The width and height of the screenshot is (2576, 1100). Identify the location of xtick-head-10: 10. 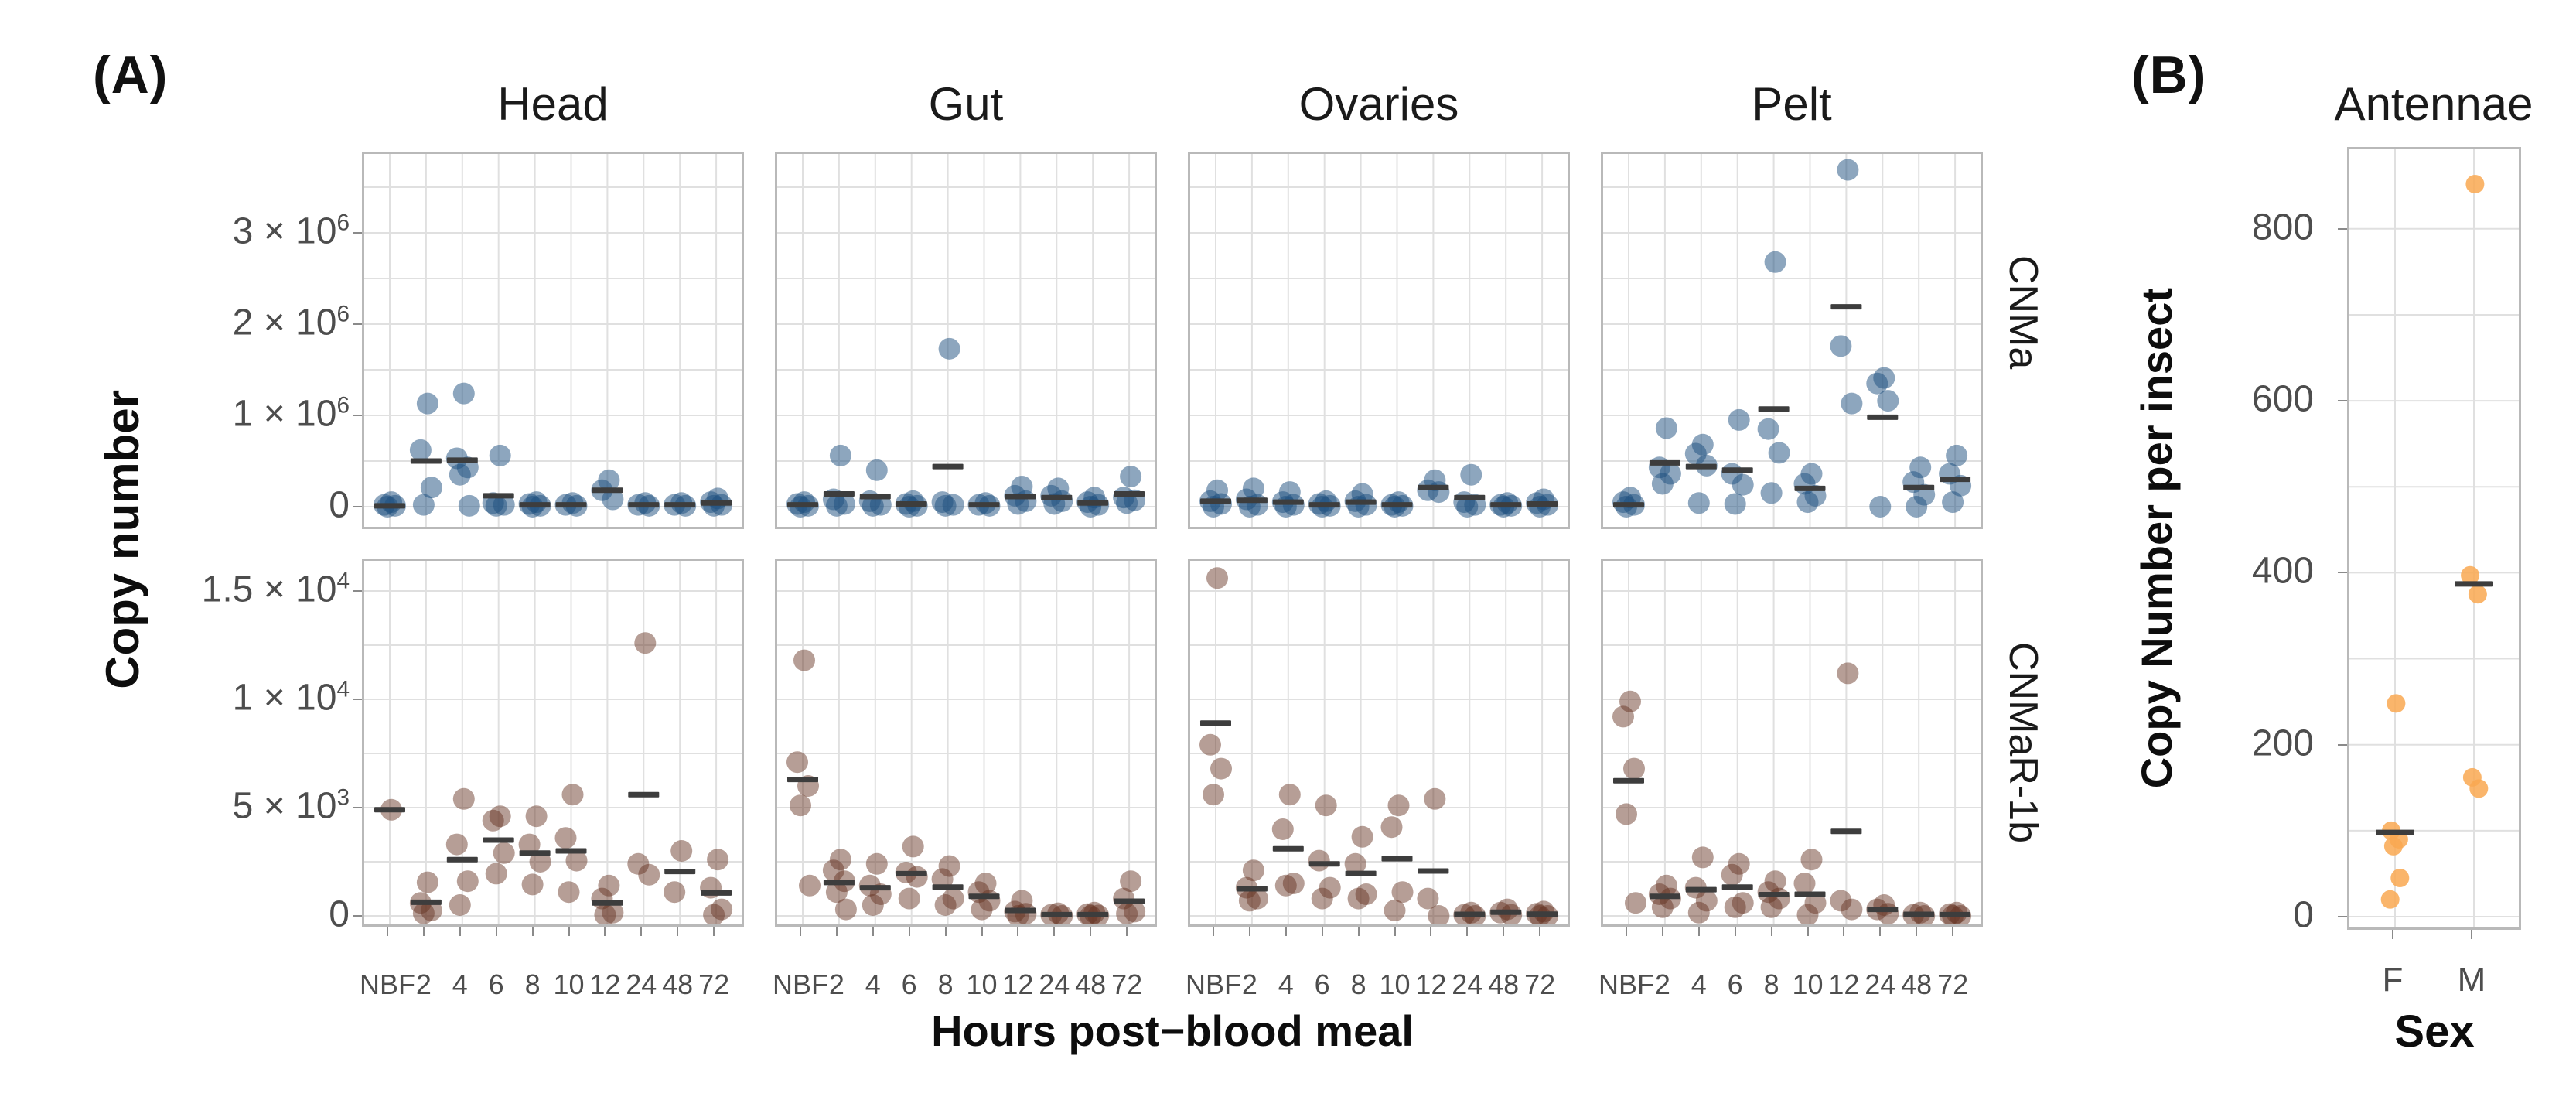
(569, 984).